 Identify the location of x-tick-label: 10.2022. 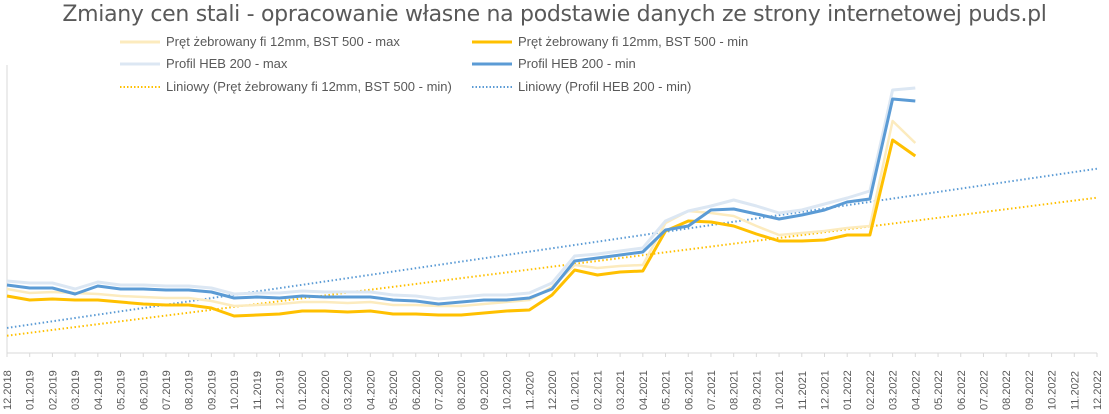
(1053, 390).